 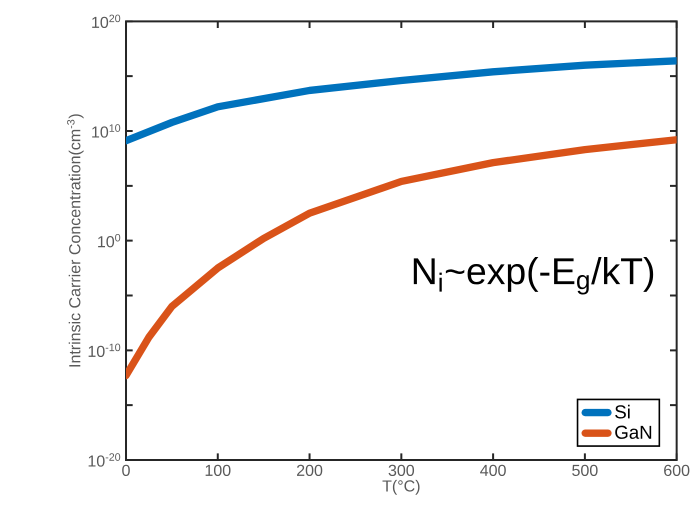 I want to click on y-tick-label: 10$^{-10}$, so click(x=104, y=351).